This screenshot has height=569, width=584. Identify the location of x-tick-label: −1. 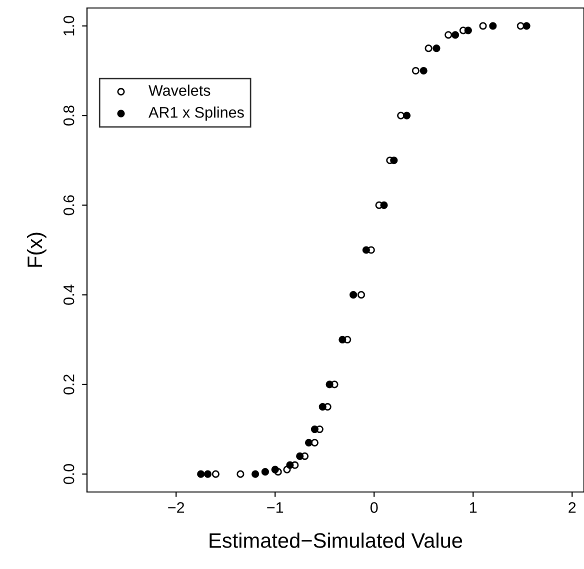
(275, 507).